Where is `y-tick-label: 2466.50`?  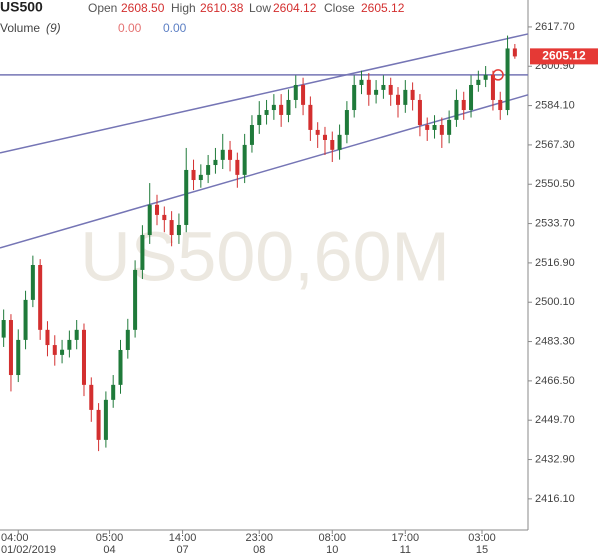
y-tick-label: 2466.50 is located at coordinates (555, 381).